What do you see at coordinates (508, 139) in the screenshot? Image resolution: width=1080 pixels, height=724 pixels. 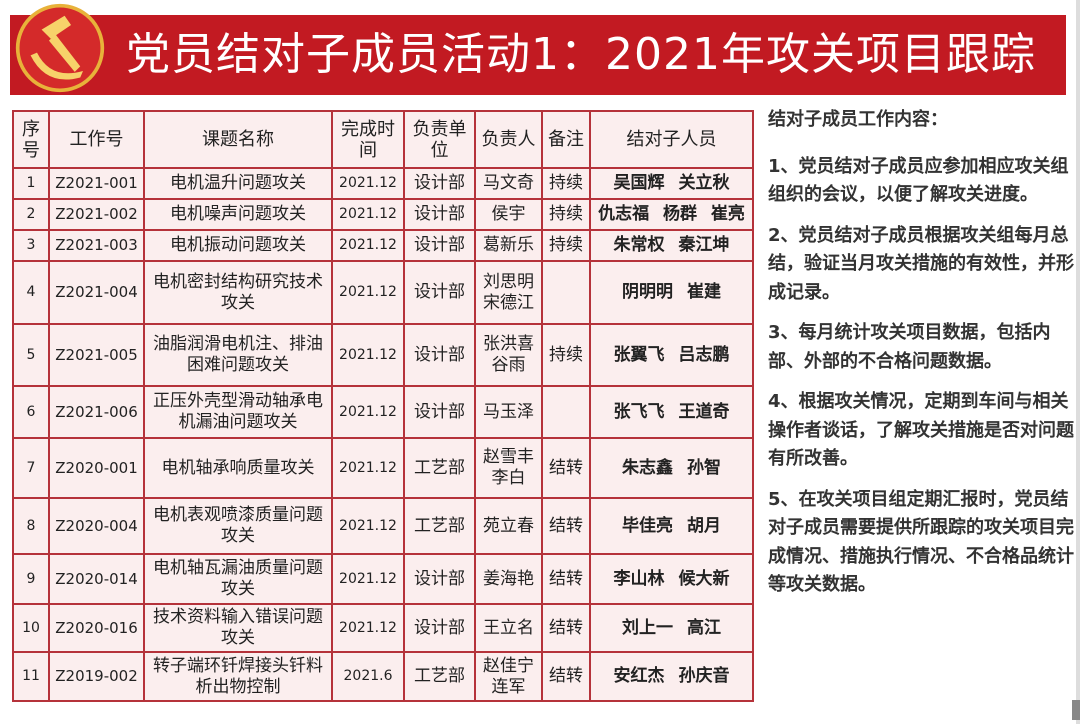 I see `header-owner: 负责人` at bounding box center [508, 139].